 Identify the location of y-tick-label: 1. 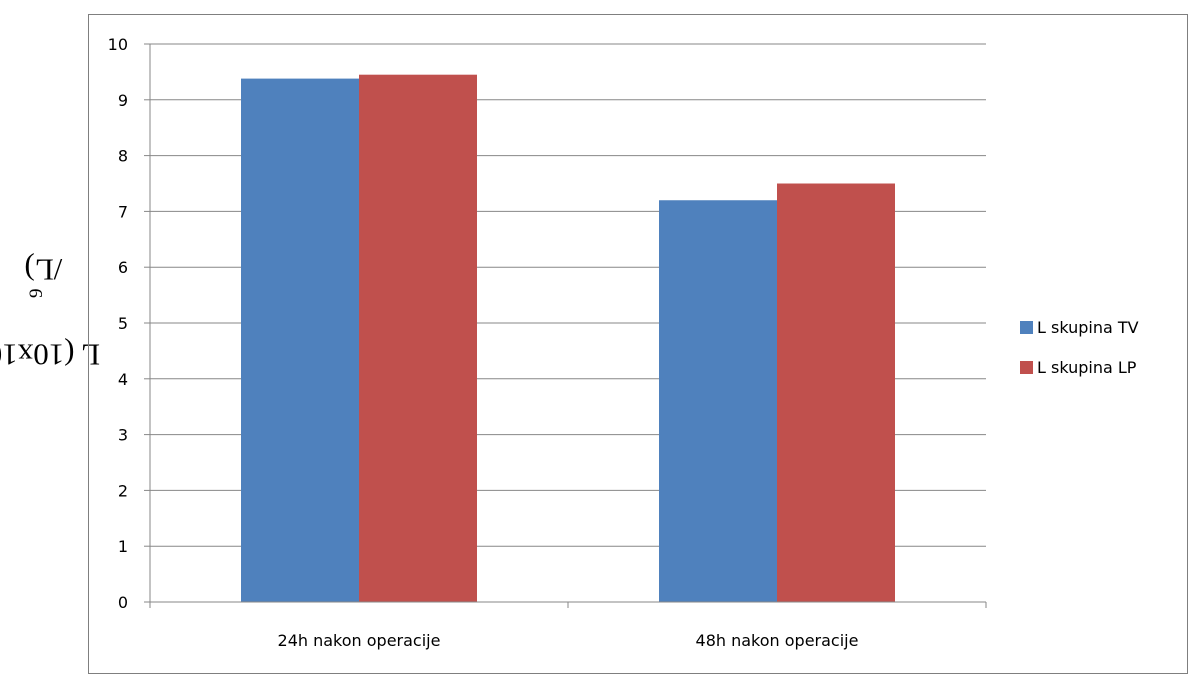
(123, 546).